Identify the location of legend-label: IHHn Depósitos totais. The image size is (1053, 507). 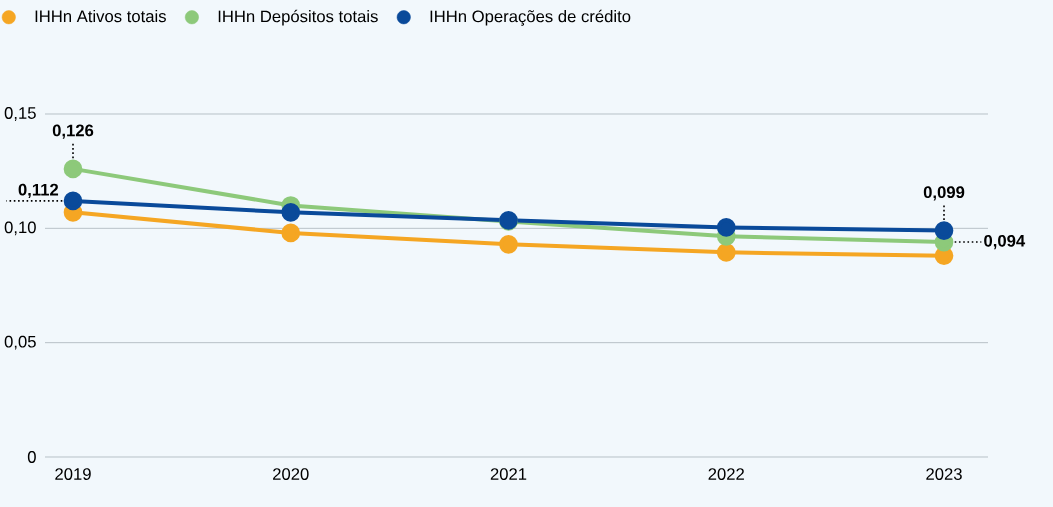
(298, 17).